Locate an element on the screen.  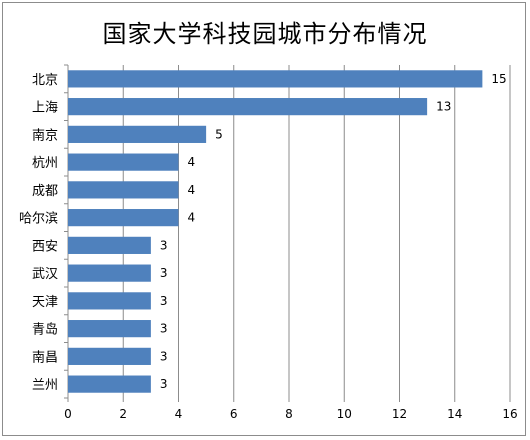
data-label-4: 4 is located at coordinates (192, 190).